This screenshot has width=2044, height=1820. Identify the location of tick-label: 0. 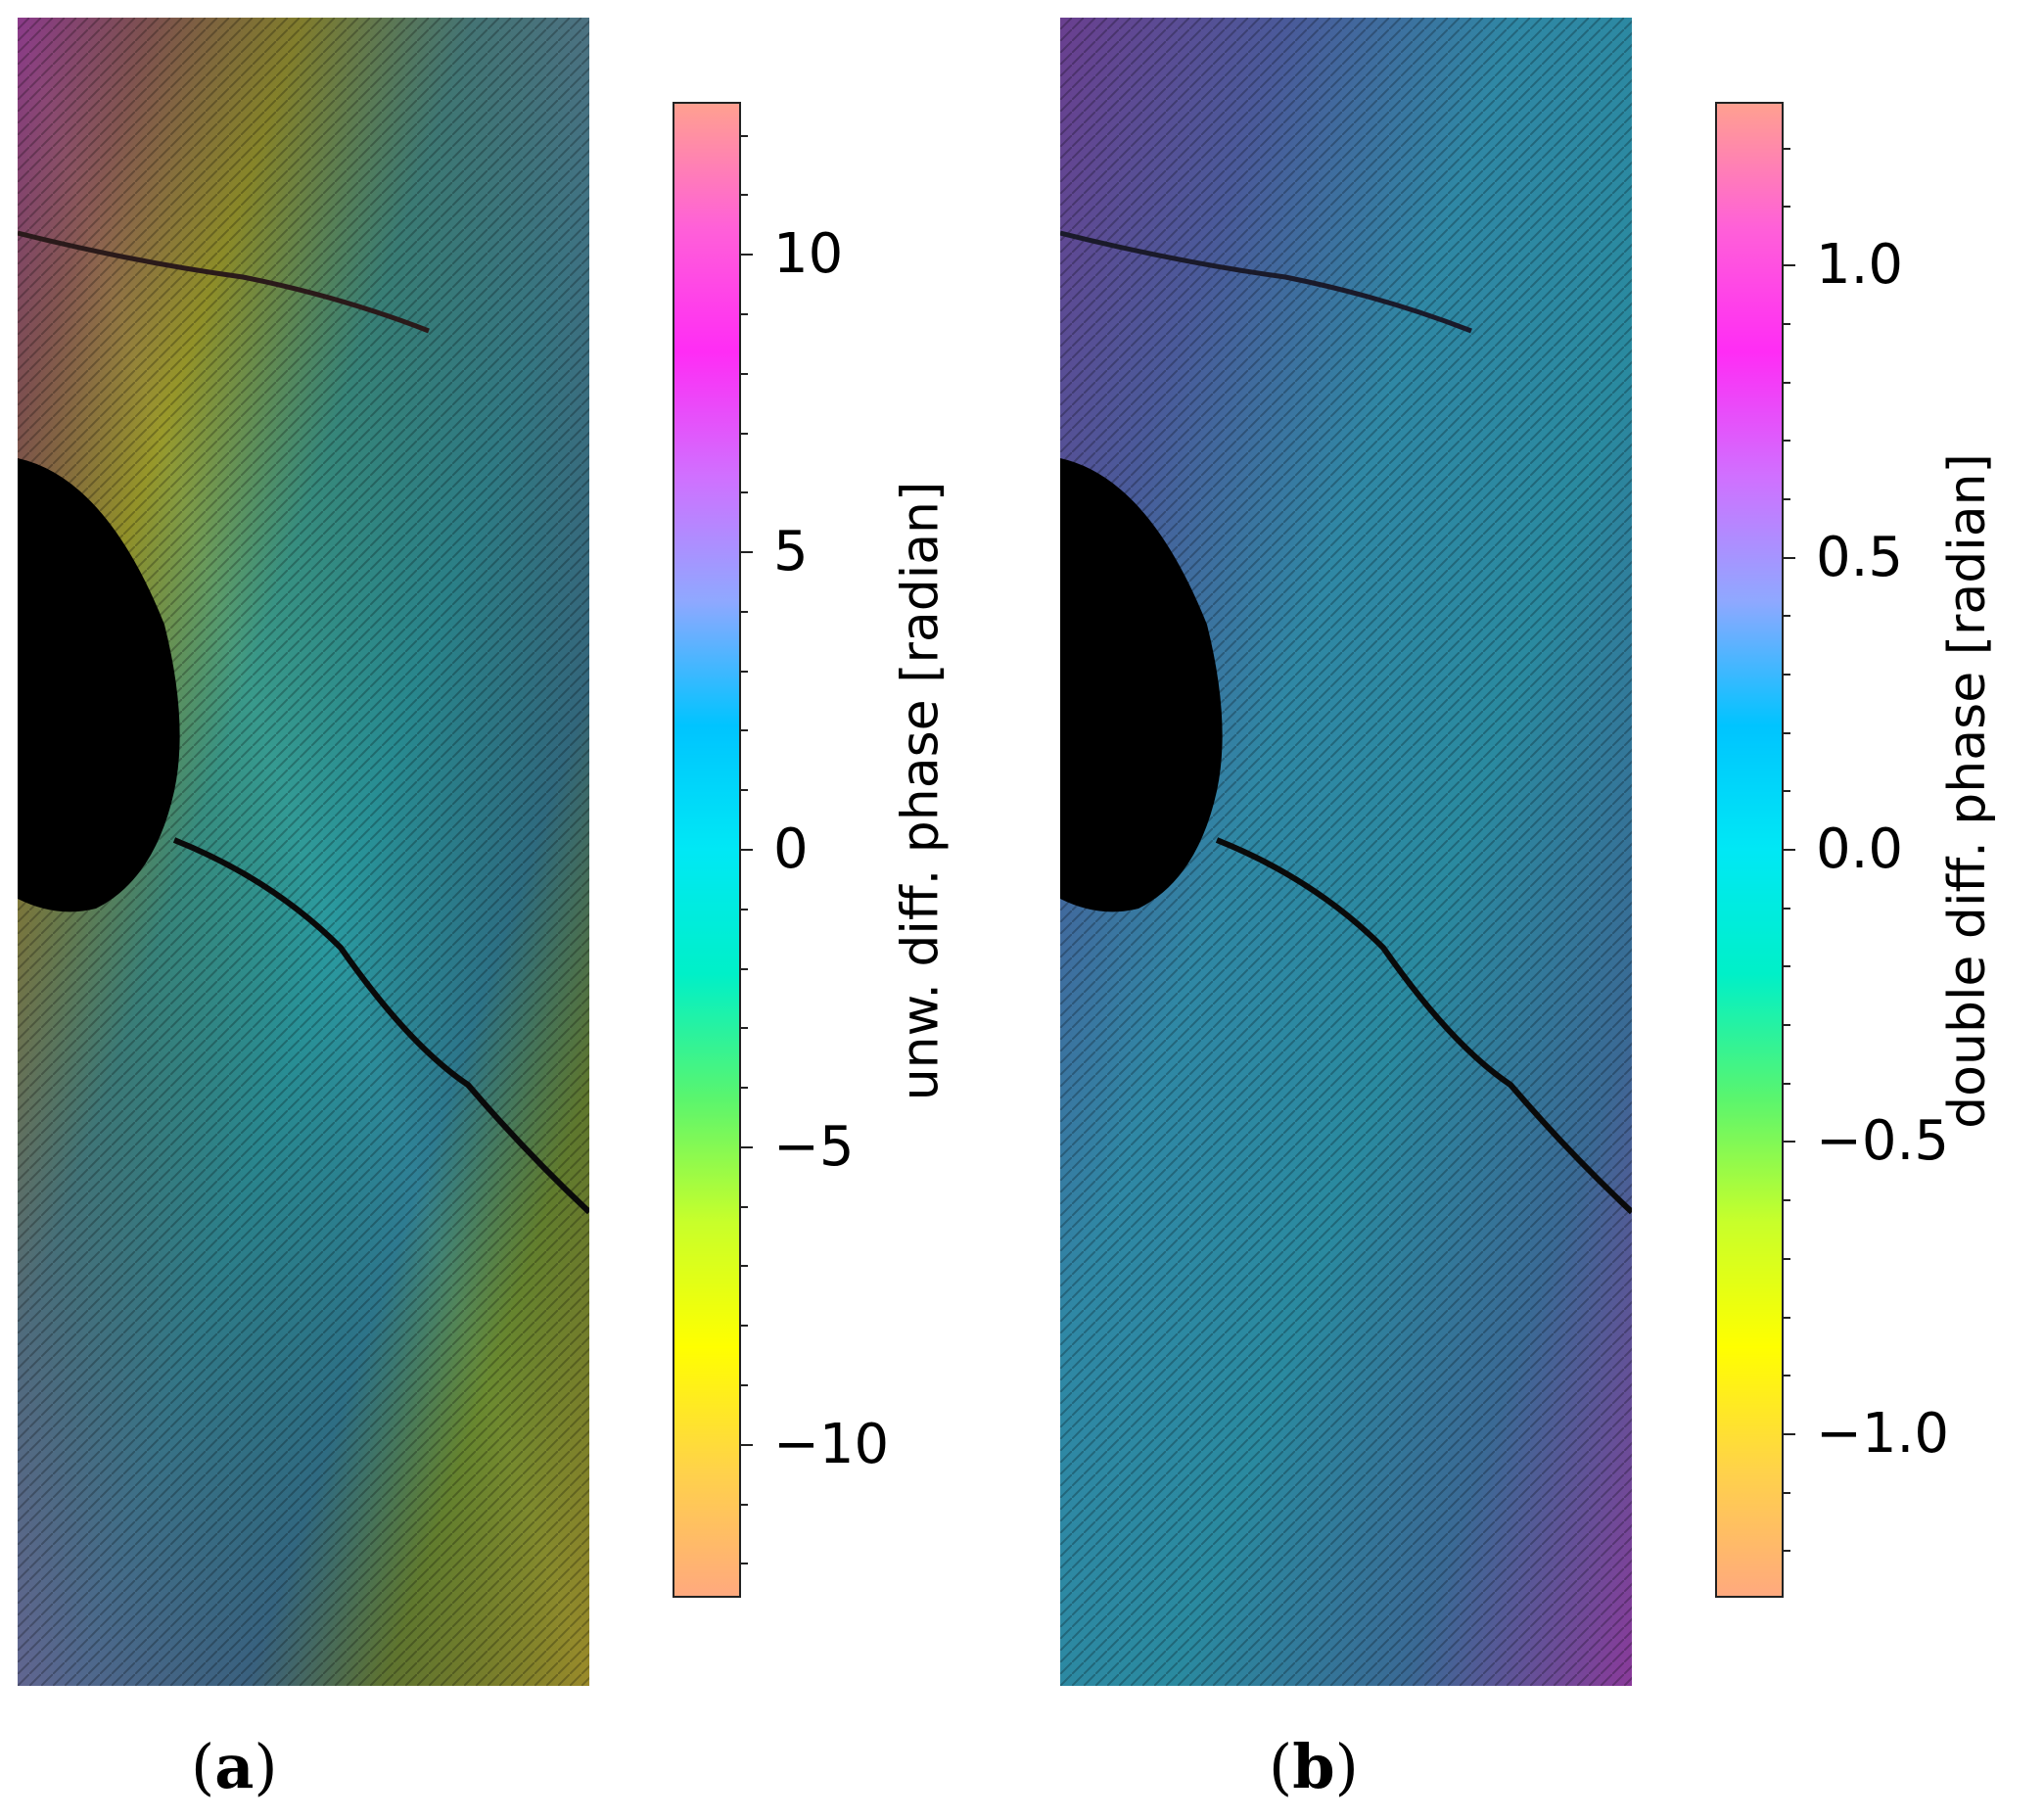
(791, 849).